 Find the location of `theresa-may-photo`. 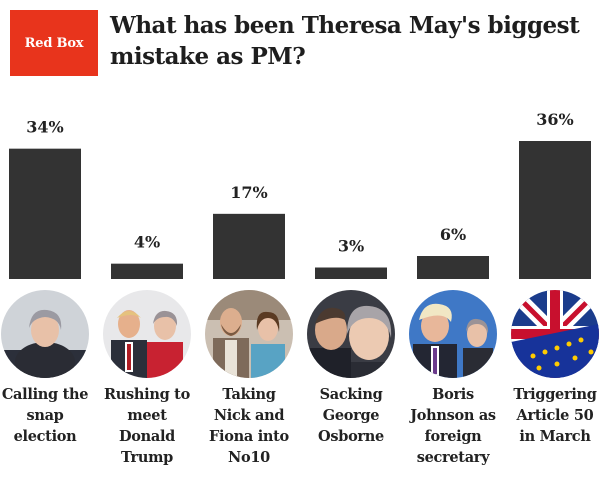

theresa-may-photo is located at coordinates (45, 334).